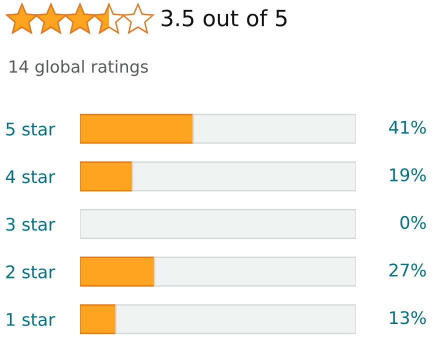  I want to click on y-tick-label: 4 star, so click(31, 177).